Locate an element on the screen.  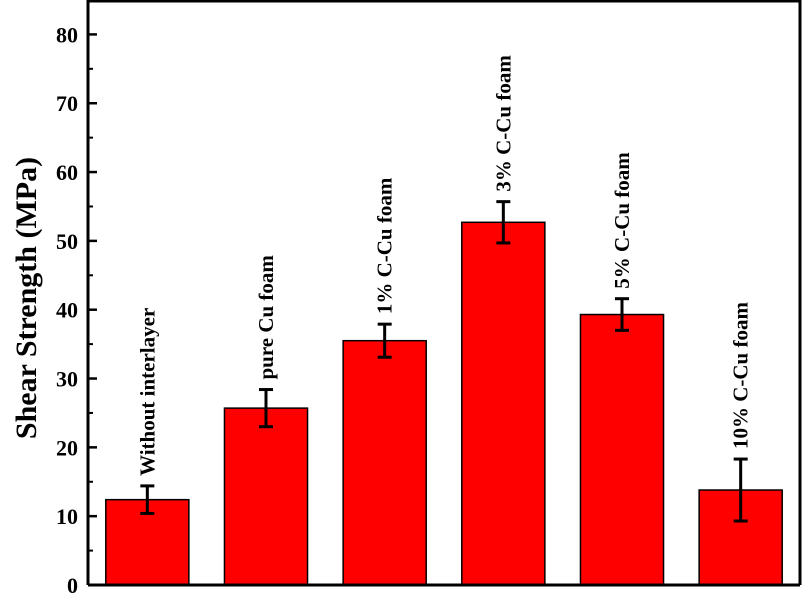
bar-label-6: 10% C-Cu foam is located at coordinates (741, 375).